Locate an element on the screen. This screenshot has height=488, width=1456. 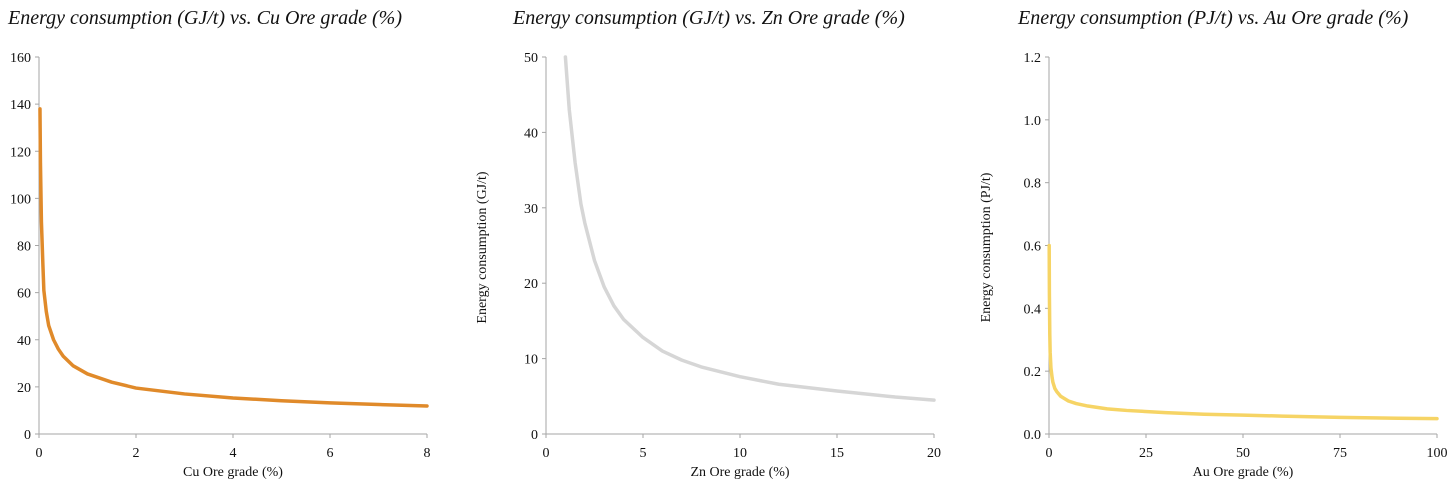
x-axis-label: Cu Ore grade (%) is located at coordinates (233, 472).